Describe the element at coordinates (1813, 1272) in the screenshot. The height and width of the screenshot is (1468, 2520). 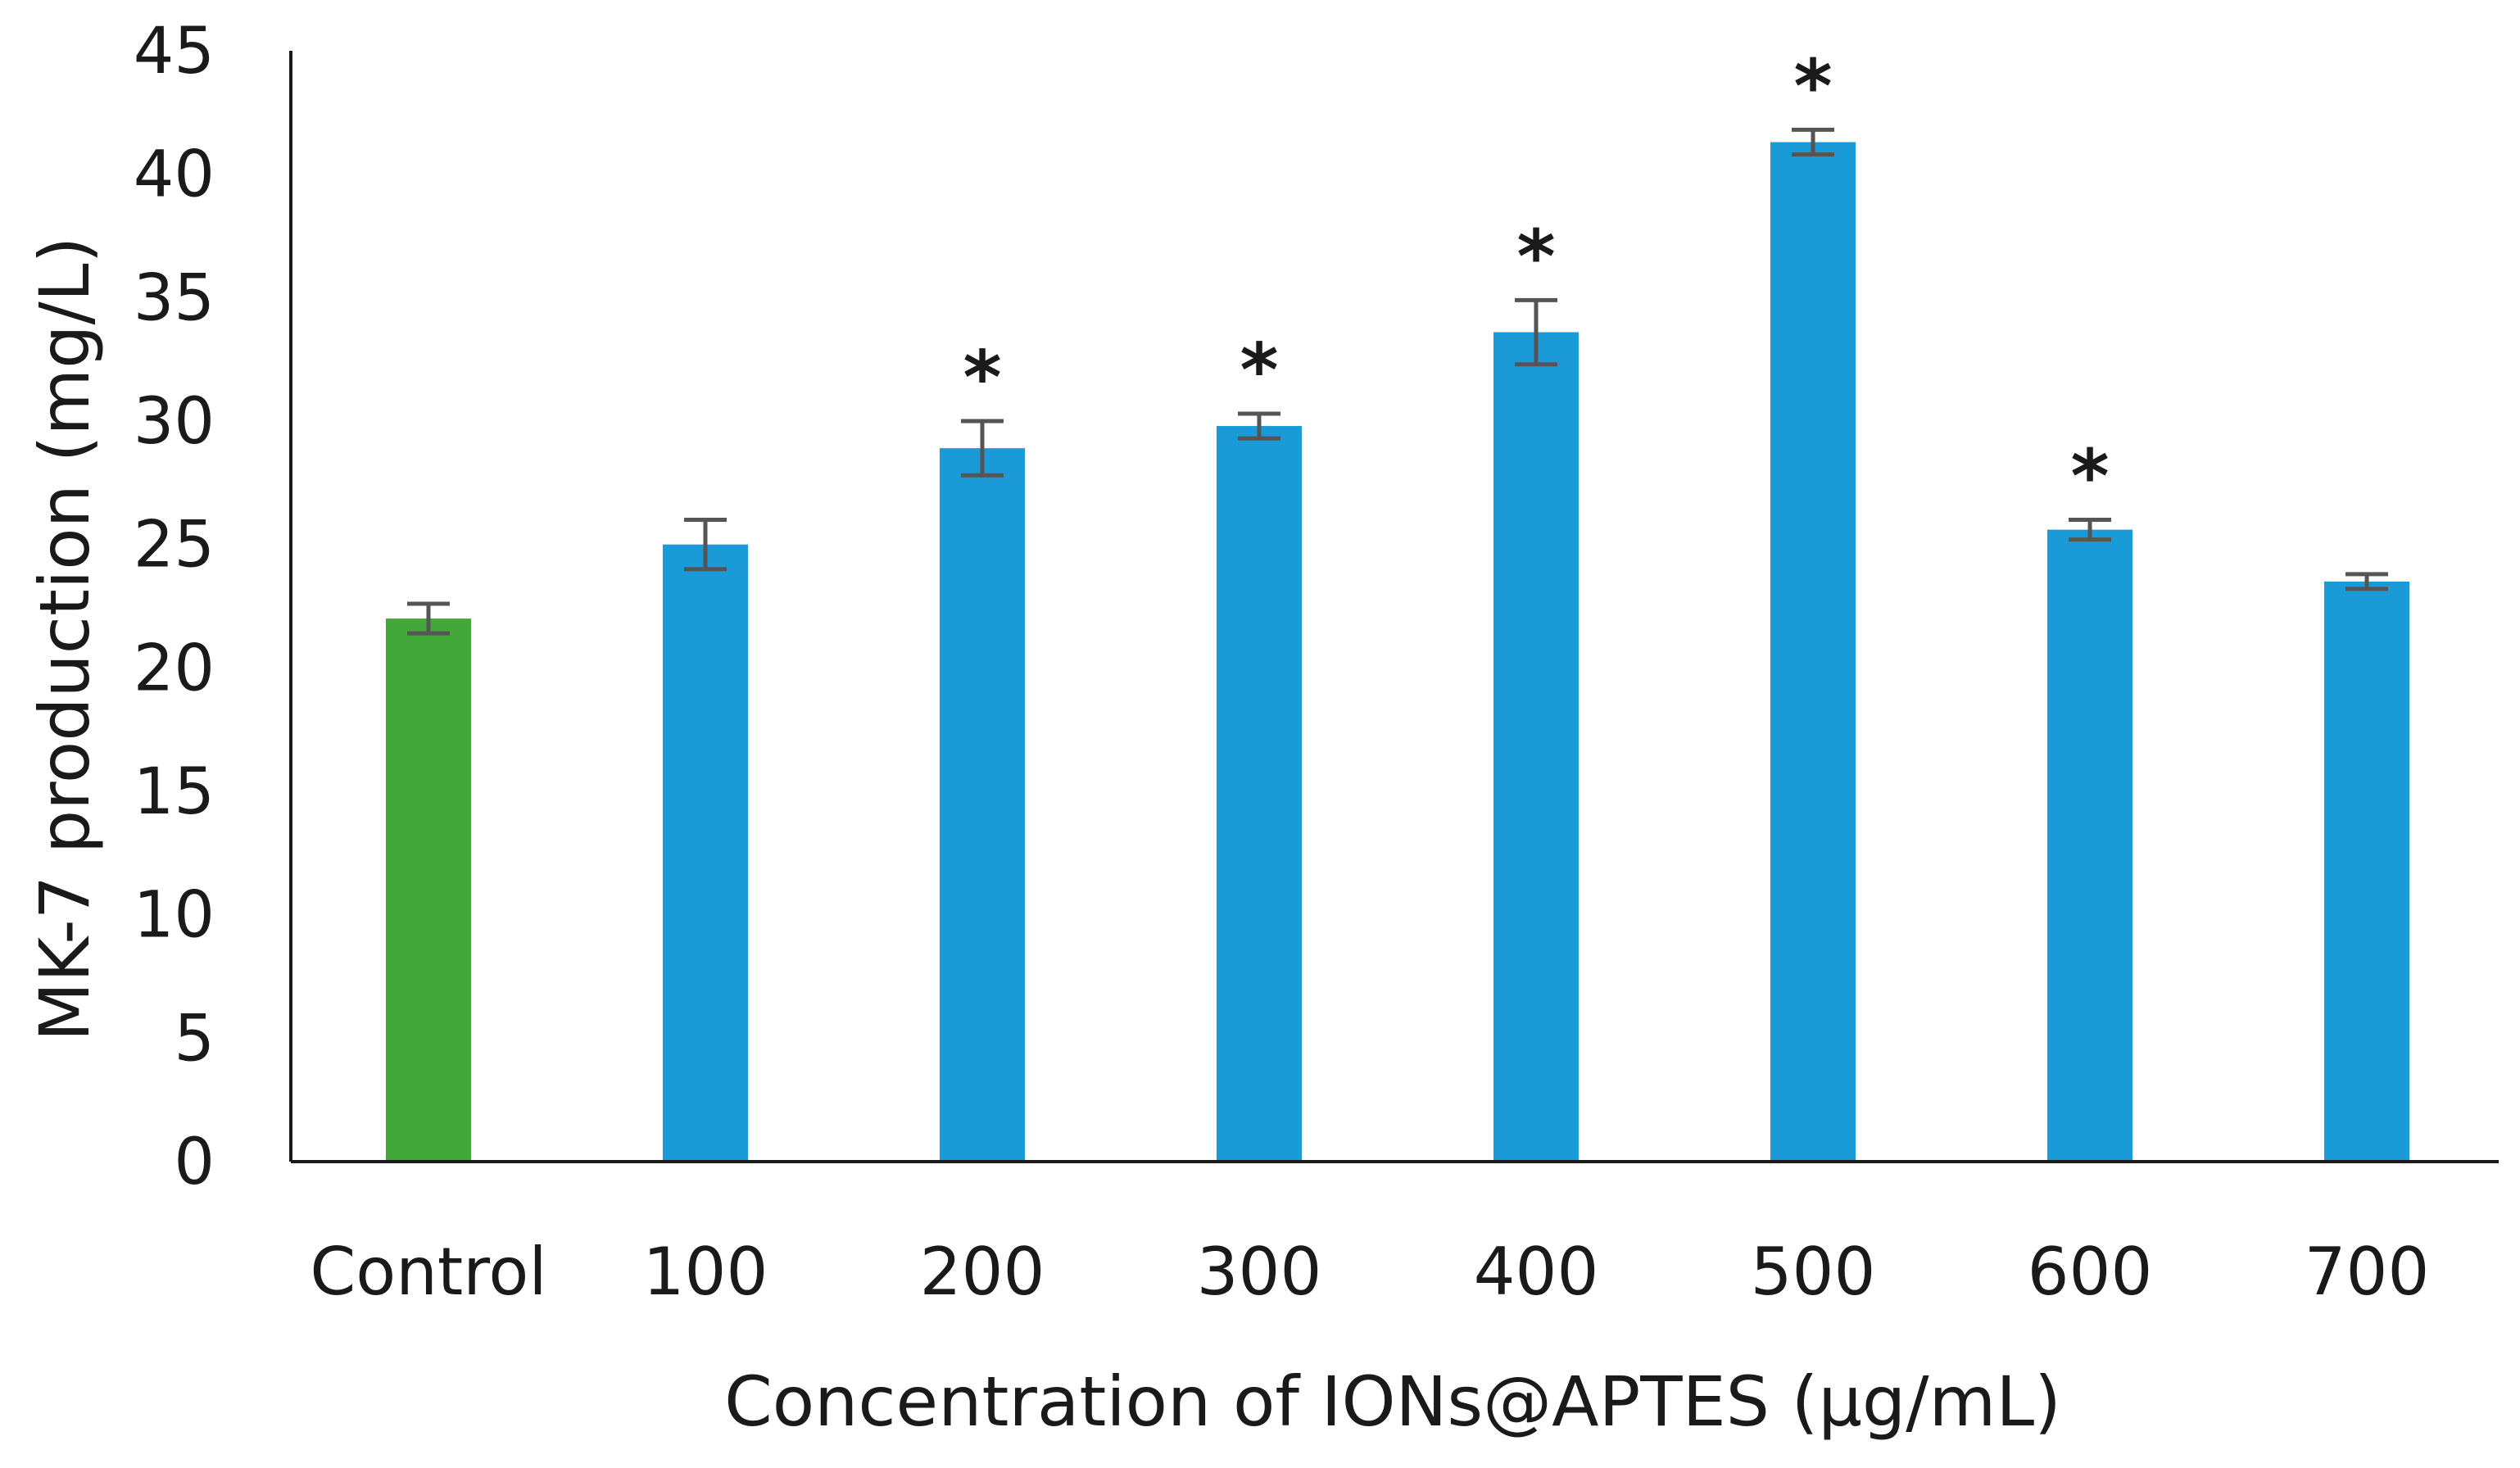
I see `x-tick-label: 500` at that location.